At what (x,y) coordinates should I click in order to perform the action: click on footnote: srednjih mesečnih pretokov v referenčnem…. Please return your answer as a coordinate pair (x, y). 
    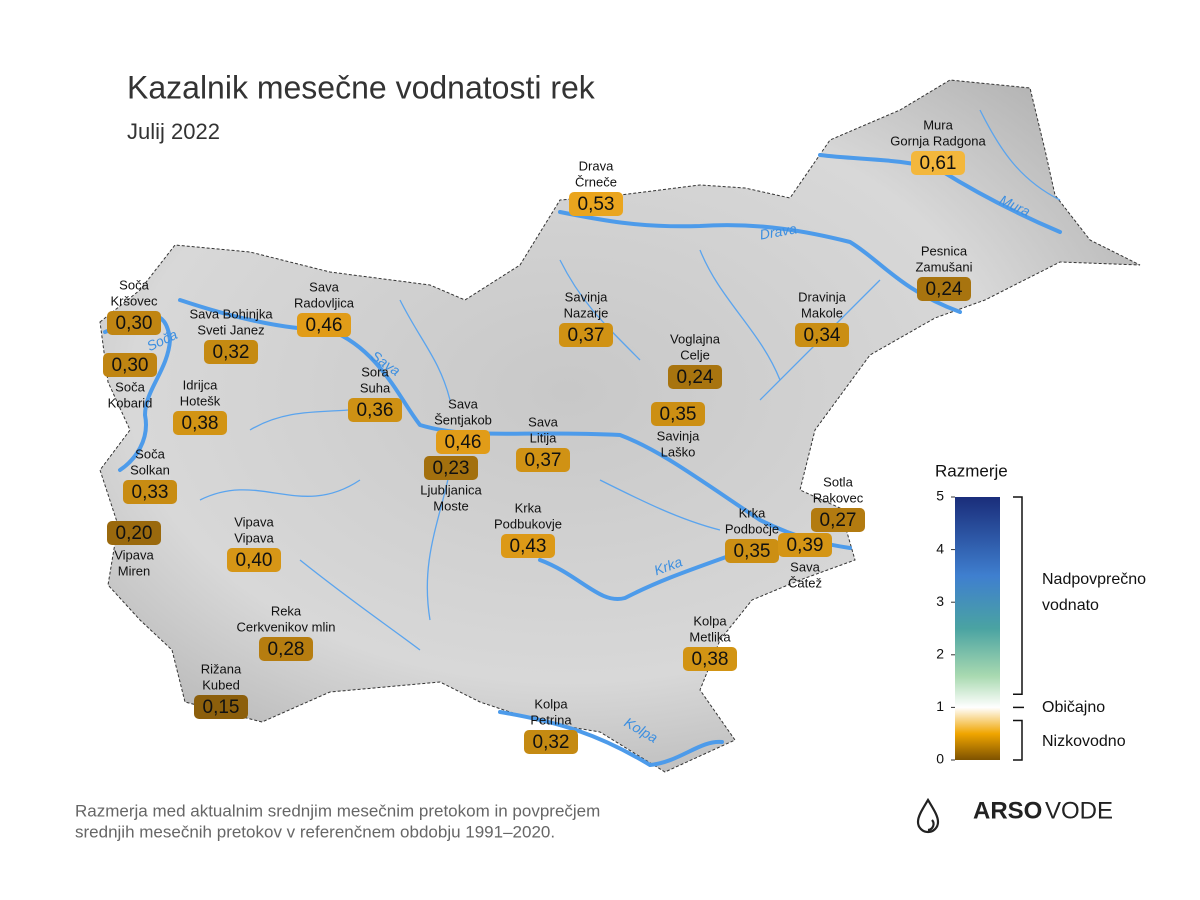
    Looking at the image, I should click on (315, 831).